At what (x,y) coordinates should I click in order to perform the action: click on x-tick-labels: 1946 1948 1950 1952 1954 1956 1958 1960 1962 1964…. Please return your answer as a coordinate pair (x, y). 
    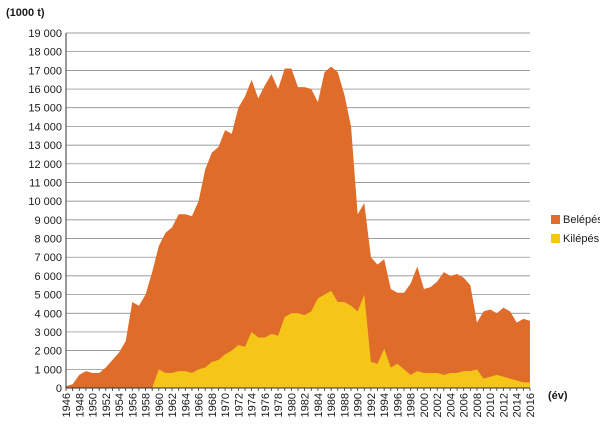
    Looking at the image, I should click on (299, 405).